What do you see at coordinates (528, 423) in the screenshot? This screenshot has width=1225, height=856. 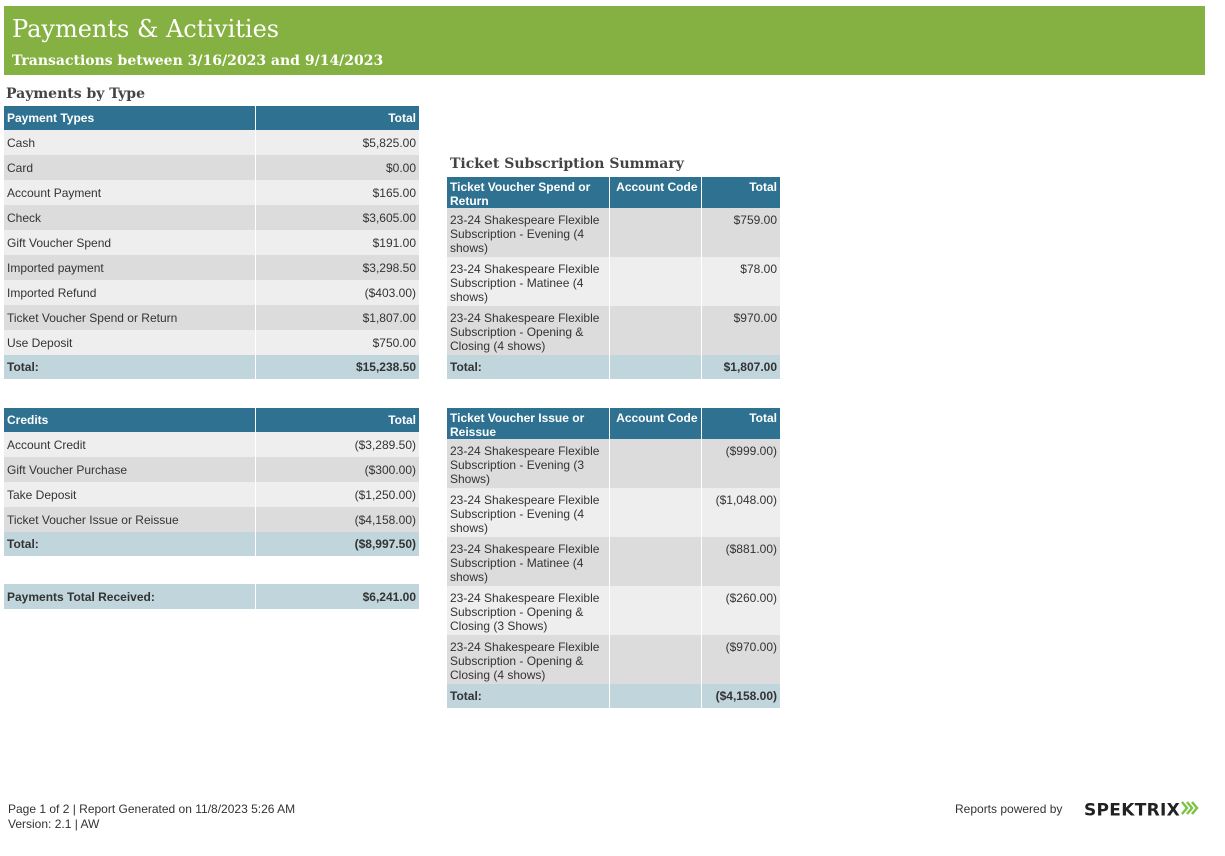 I see `column-header-issue-or-reissue: Ticket Voucher Issue or Reissue` at bounding box center [528, 423].